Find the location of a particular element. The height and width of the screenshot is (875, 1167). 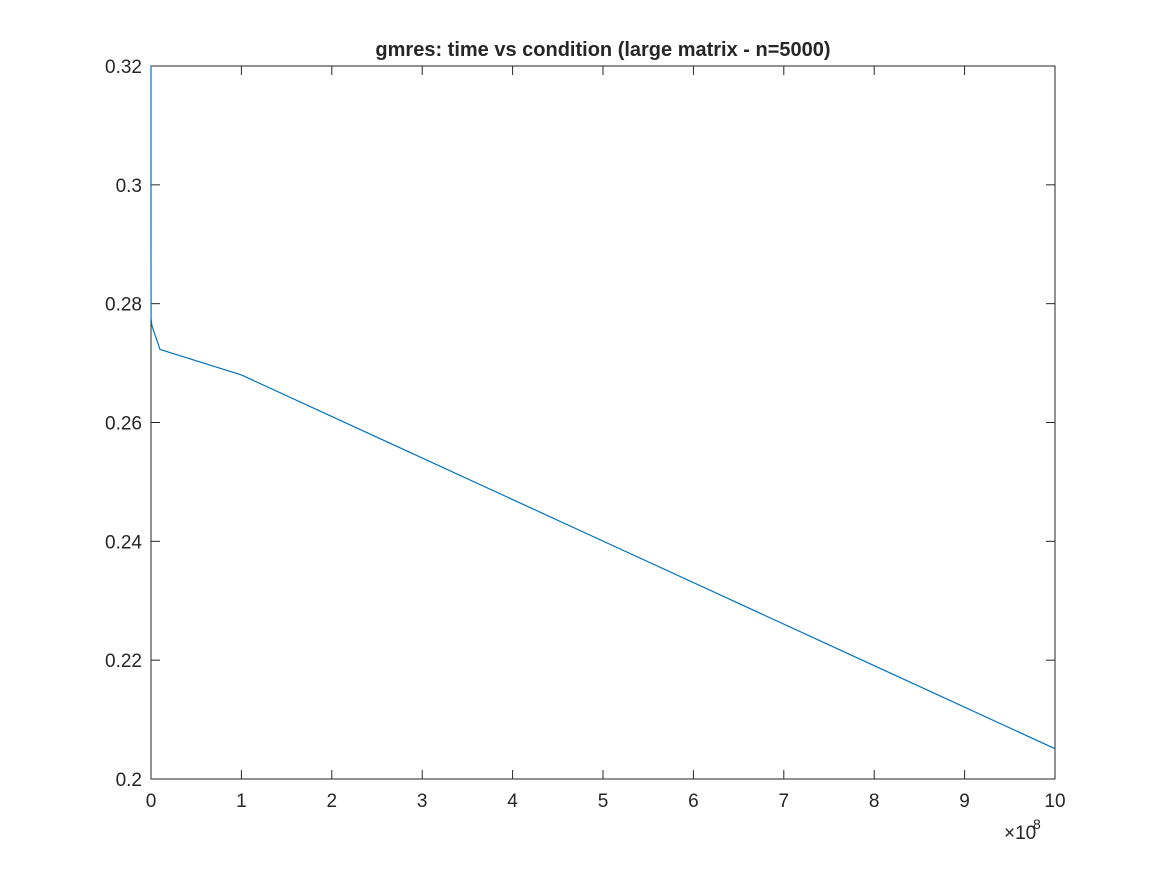

x-tick-label: 1 is located at coordinates (241, 801).